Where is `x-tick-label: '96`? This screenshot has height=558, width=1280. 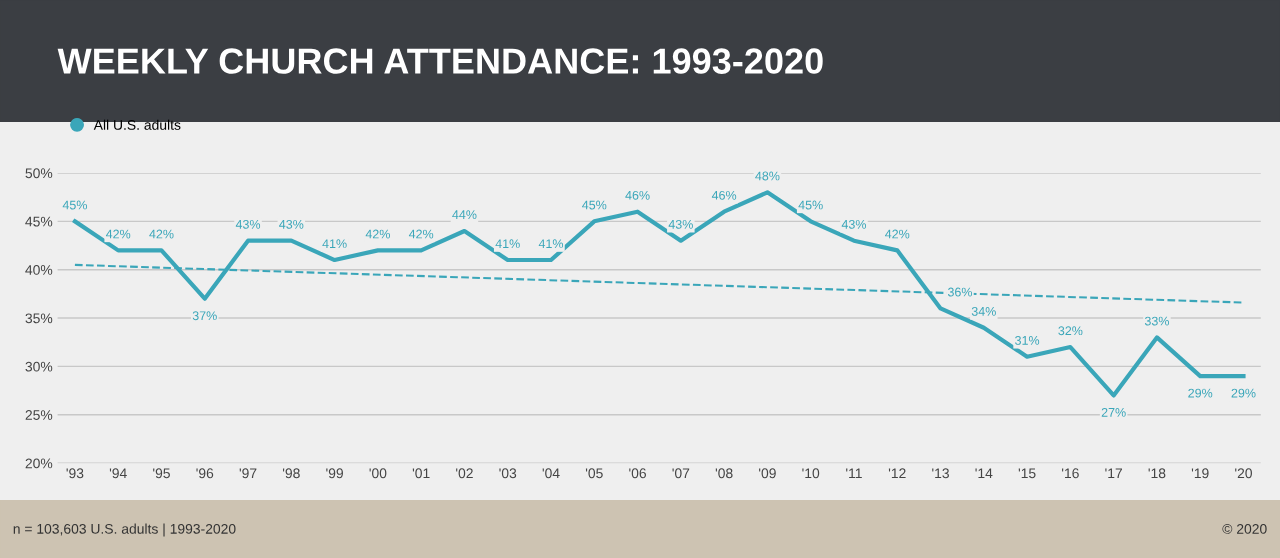 x-tick-label: '96 is located at coordinates (205, 473).